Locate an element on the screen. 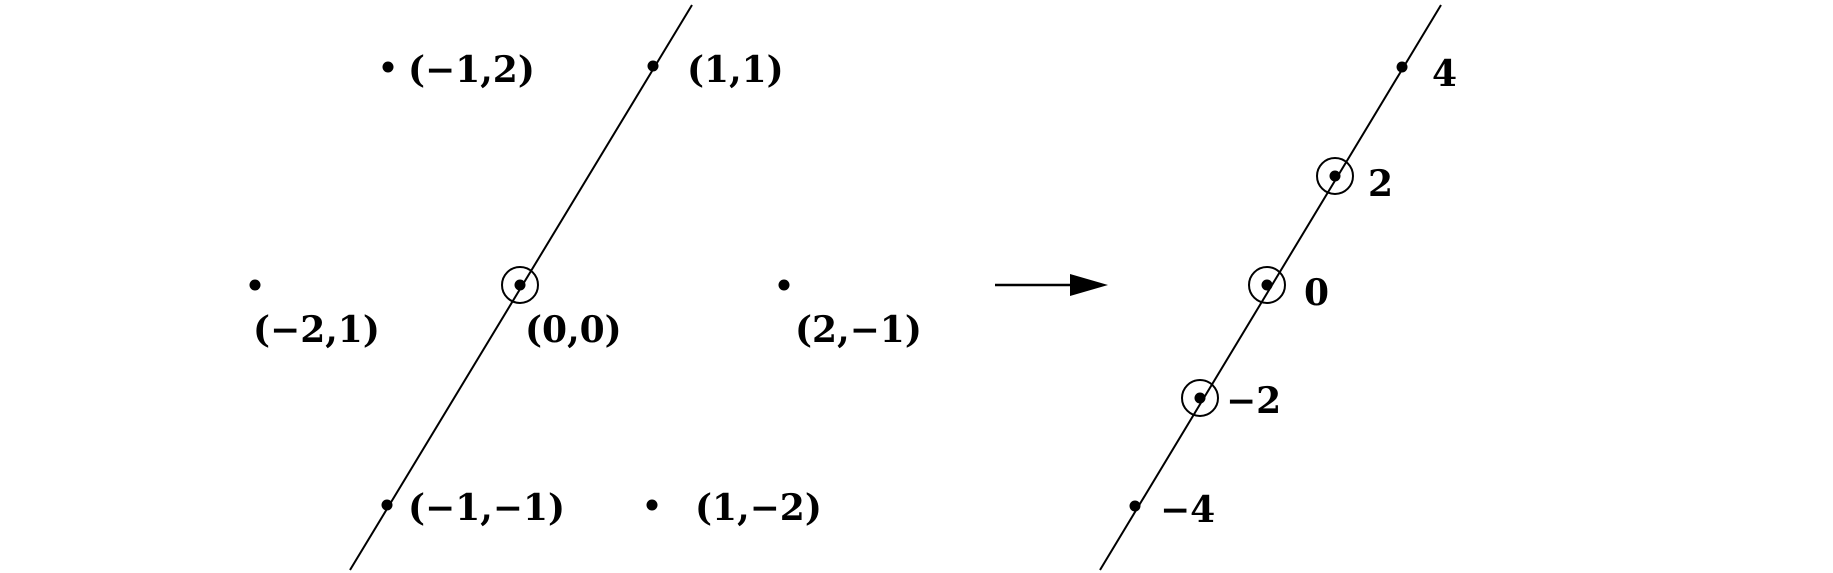 Image resolution: width=1833 pixels, height=573 pixels. point-label: (−2,1) is located at coordinates (316, 330).